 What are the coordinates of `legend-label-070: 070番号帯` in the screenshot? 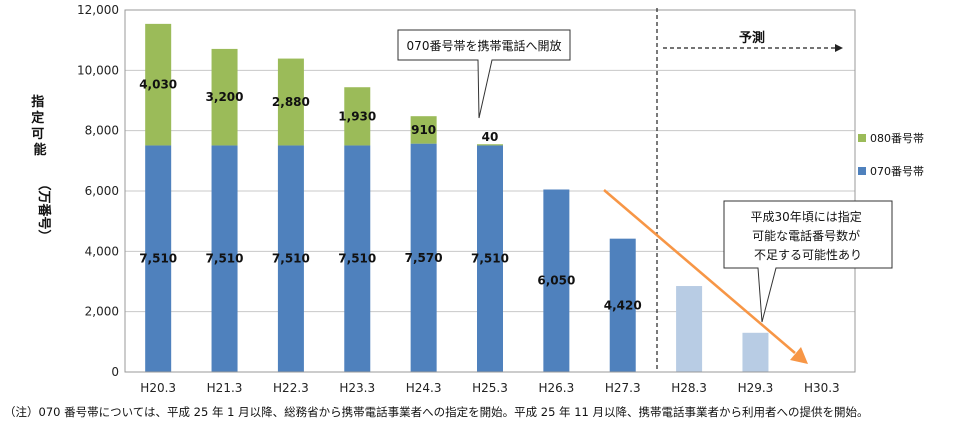 It's located at (897, 171).